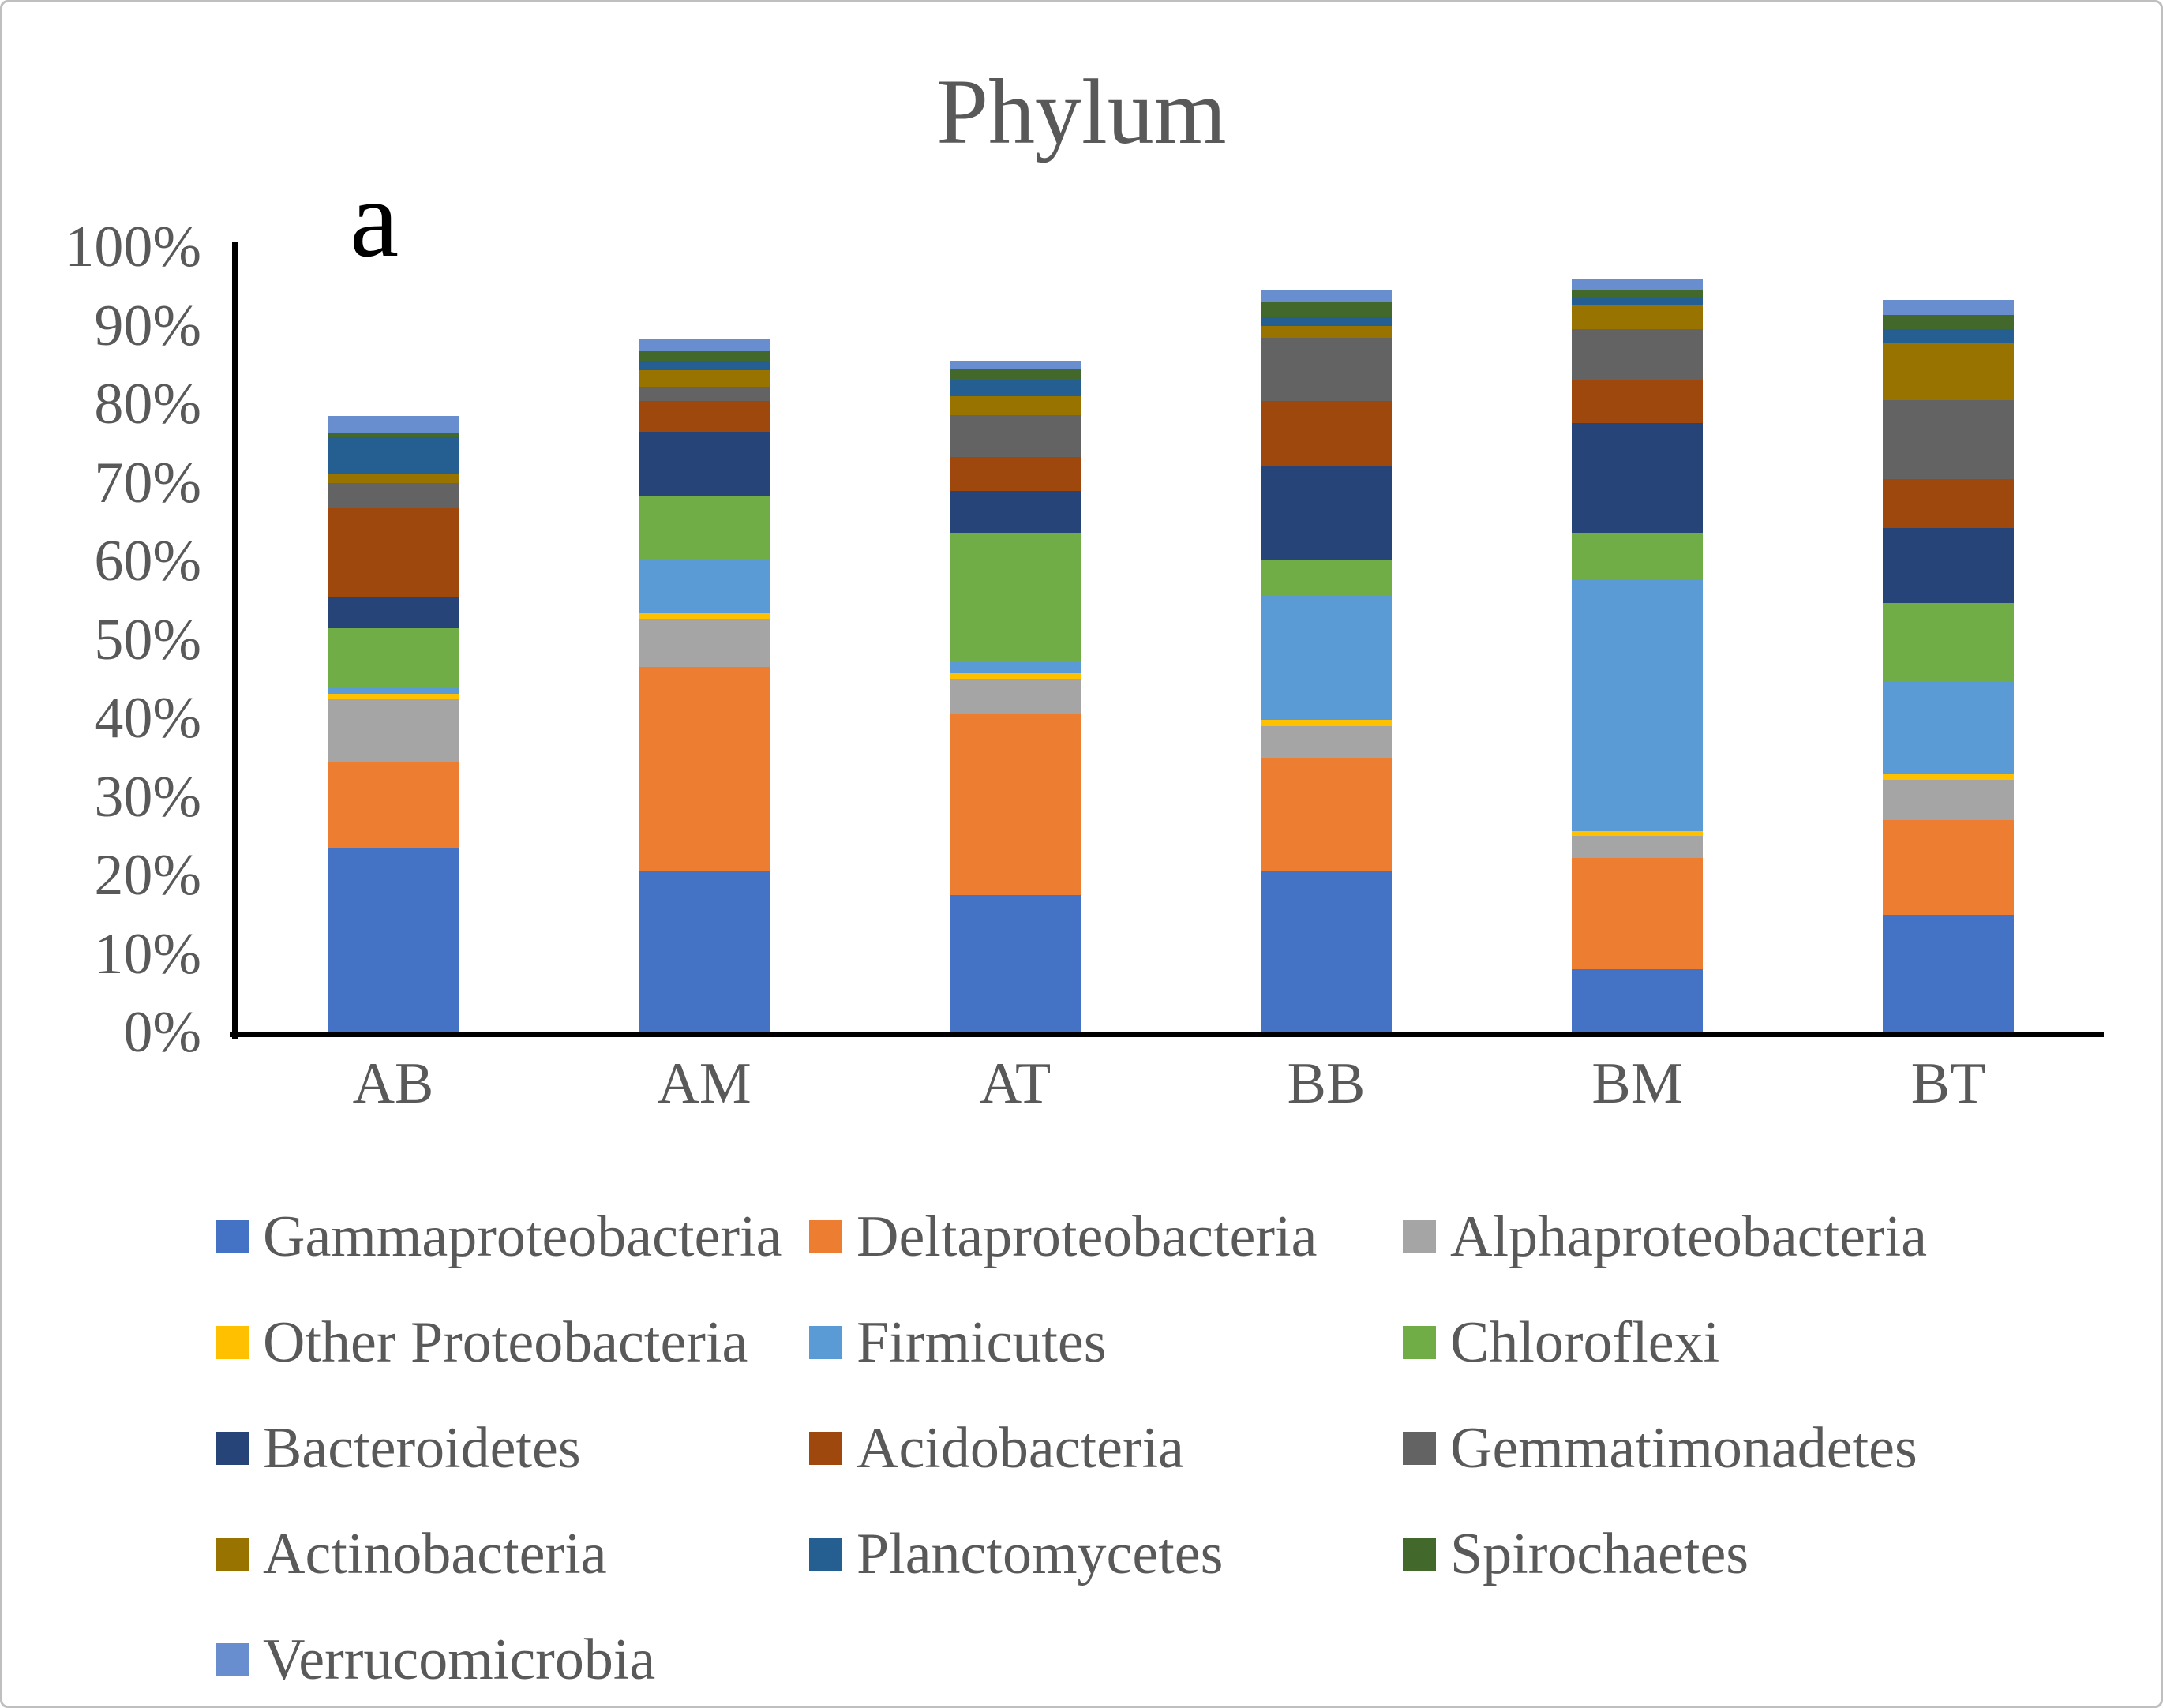  What do you see at coordinates (147, 561) in the screenshot?
I see `y-axis-tick-label: 60%` at bounding box center [147, 561].